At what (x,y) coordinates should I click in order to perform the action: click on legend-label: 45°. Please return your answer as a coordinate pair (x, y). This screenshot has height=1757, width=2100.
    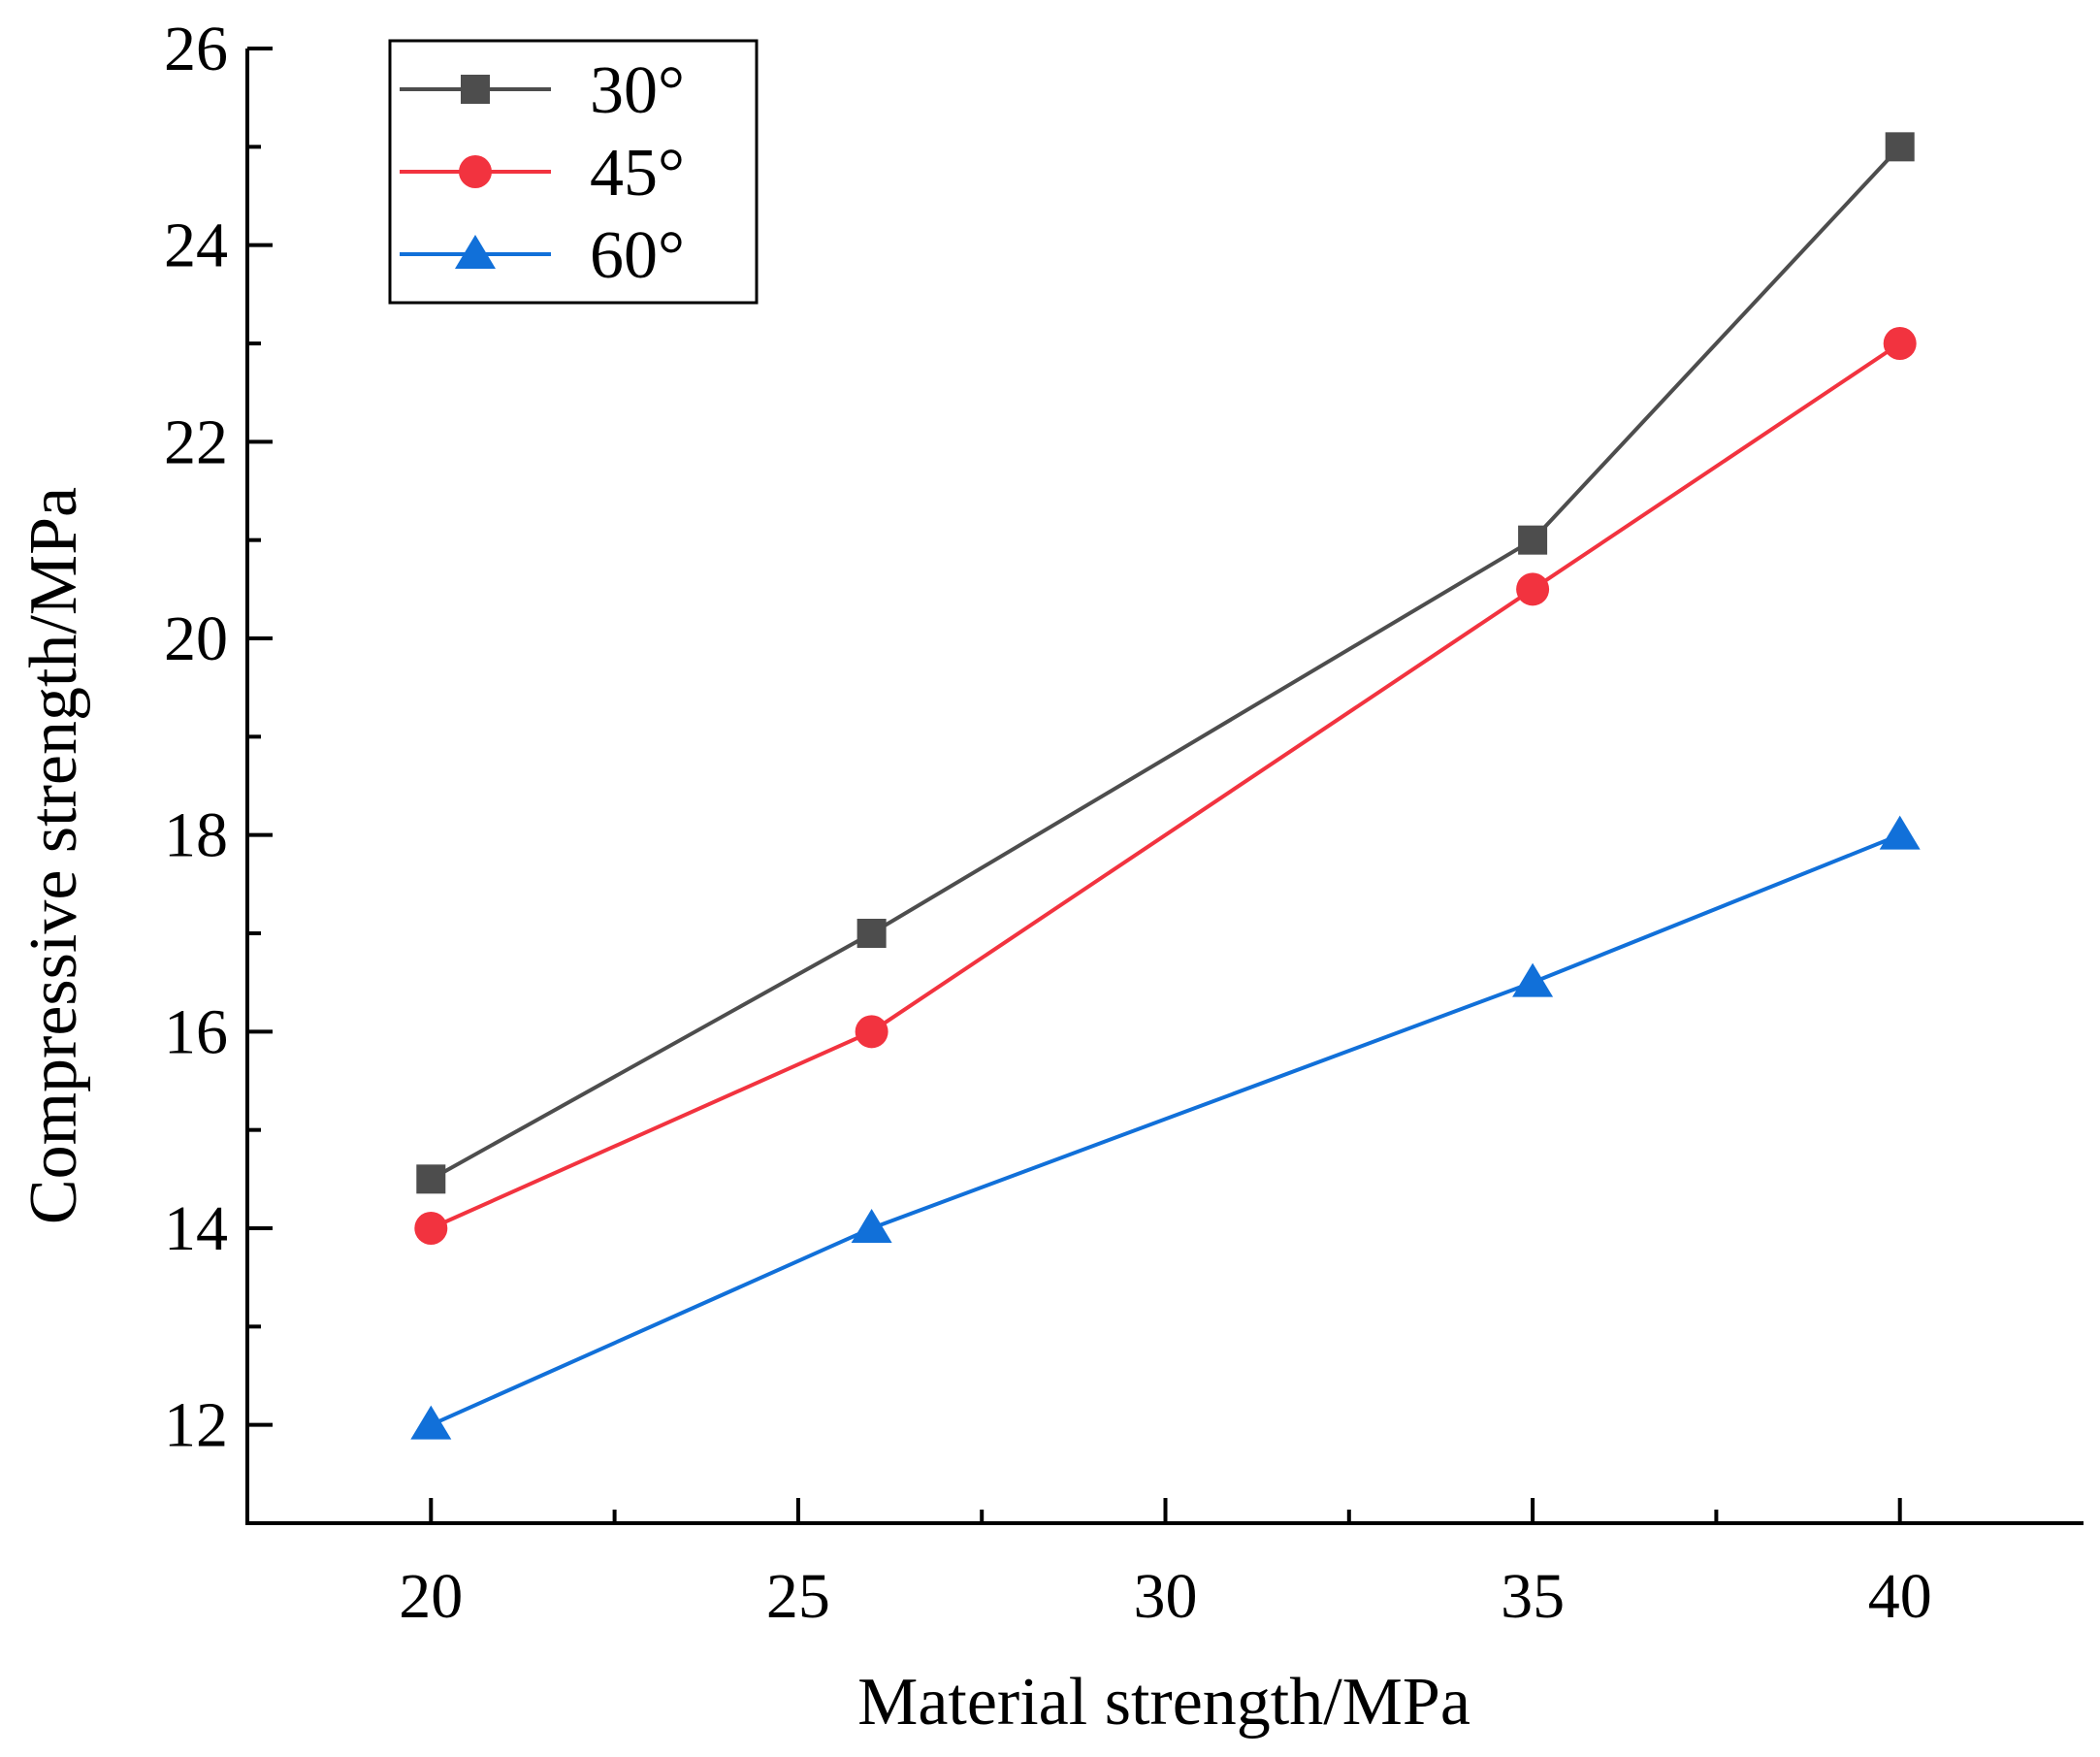
    Looking at the image, I should click on (637, 174).